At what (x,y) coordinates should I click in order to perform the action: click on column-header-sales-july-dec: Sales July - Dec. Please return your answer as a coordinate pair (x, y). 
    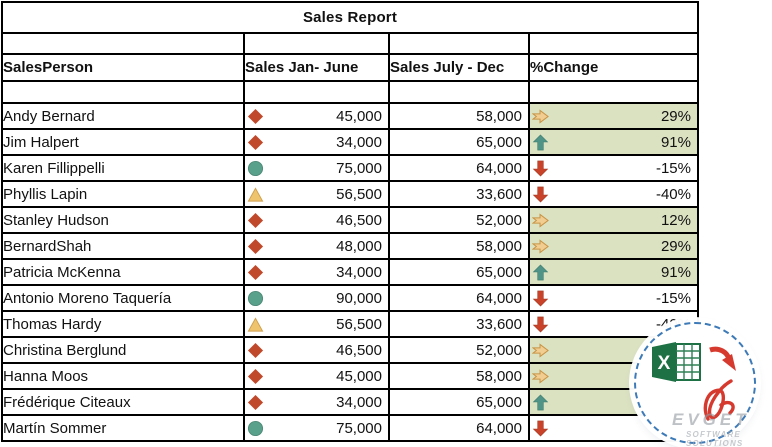
    Looking at the image, I should click on (459, 67).